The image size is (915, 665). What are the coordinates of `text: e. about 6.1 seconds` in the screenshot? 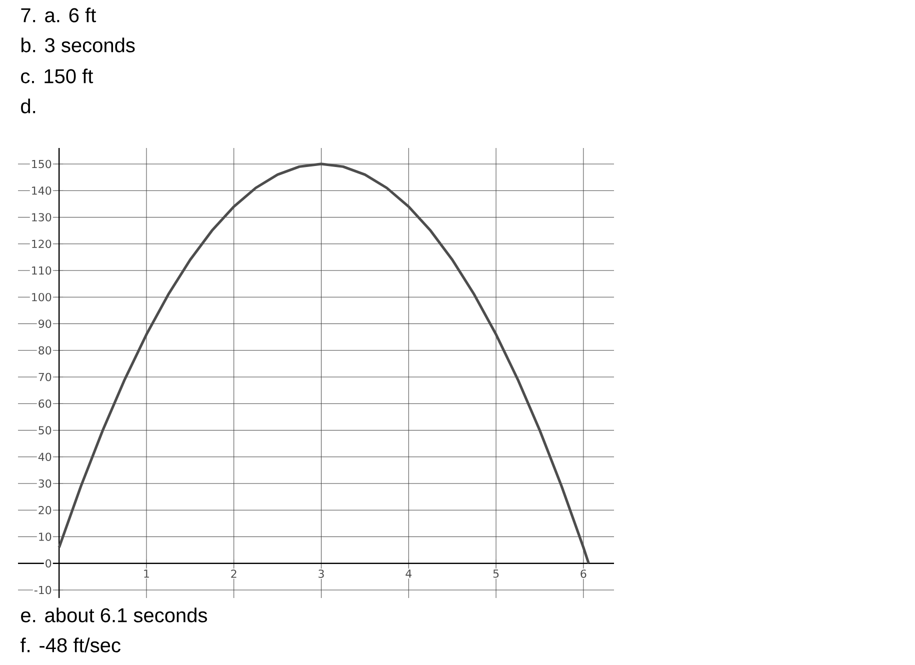 It's located at (114, 615).